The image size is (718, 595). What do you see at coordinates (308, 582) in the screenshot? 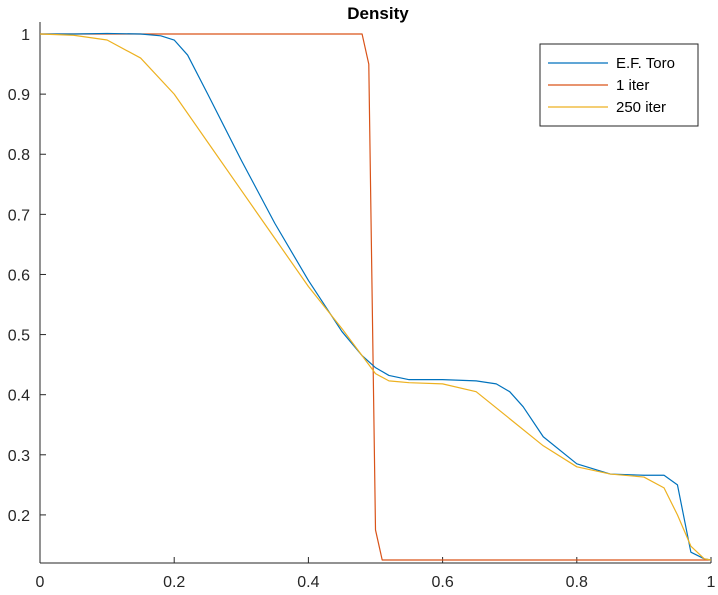
I see `x-tick-label: 0.4` at bounding box center [308, 582].